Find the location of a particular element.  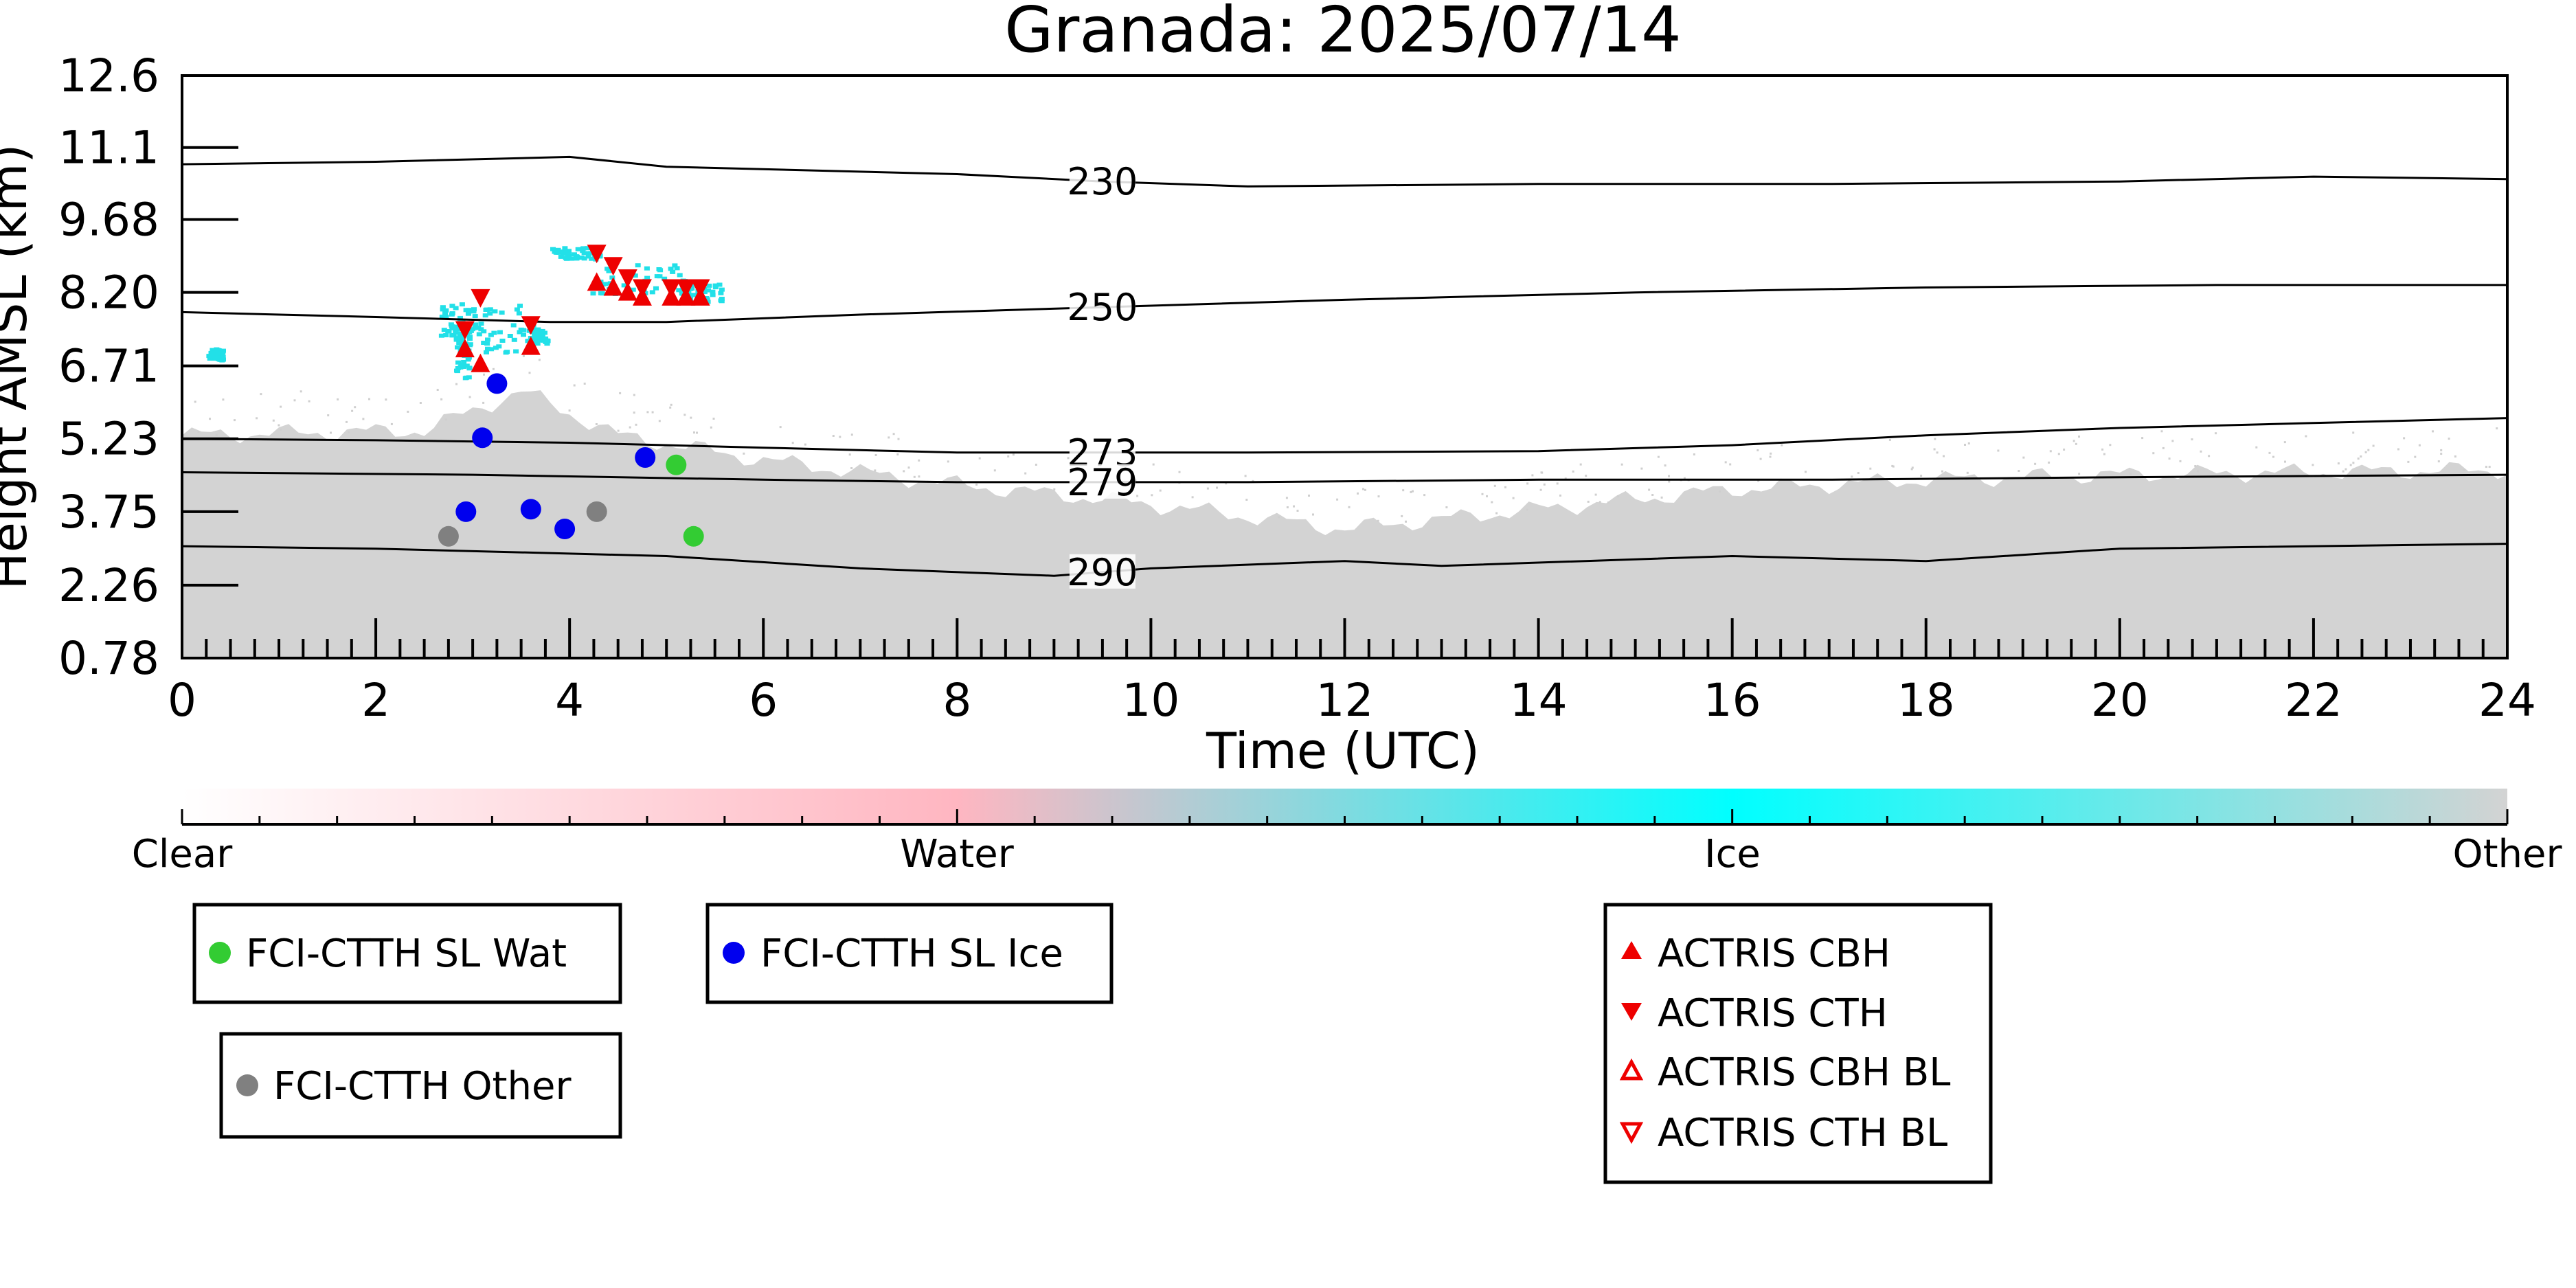

x-tick-label: 24 is located at coordinates (2507, 700).